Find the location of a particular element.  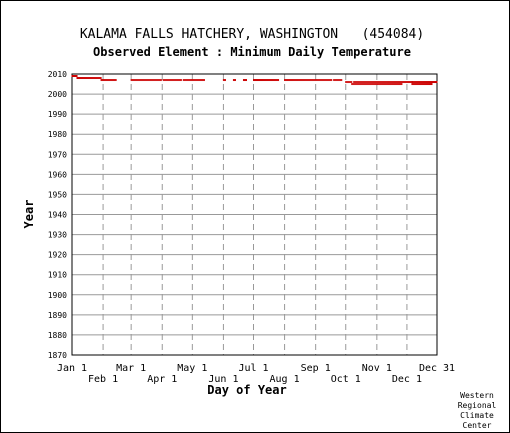

x-axis-label: Day of Year is located at coordinates (246, 390).